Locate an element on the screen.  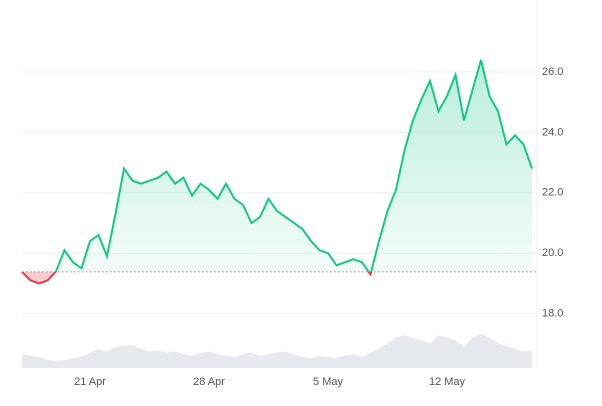
x-tick-label: 5 May is located at coordinates (328, 382).